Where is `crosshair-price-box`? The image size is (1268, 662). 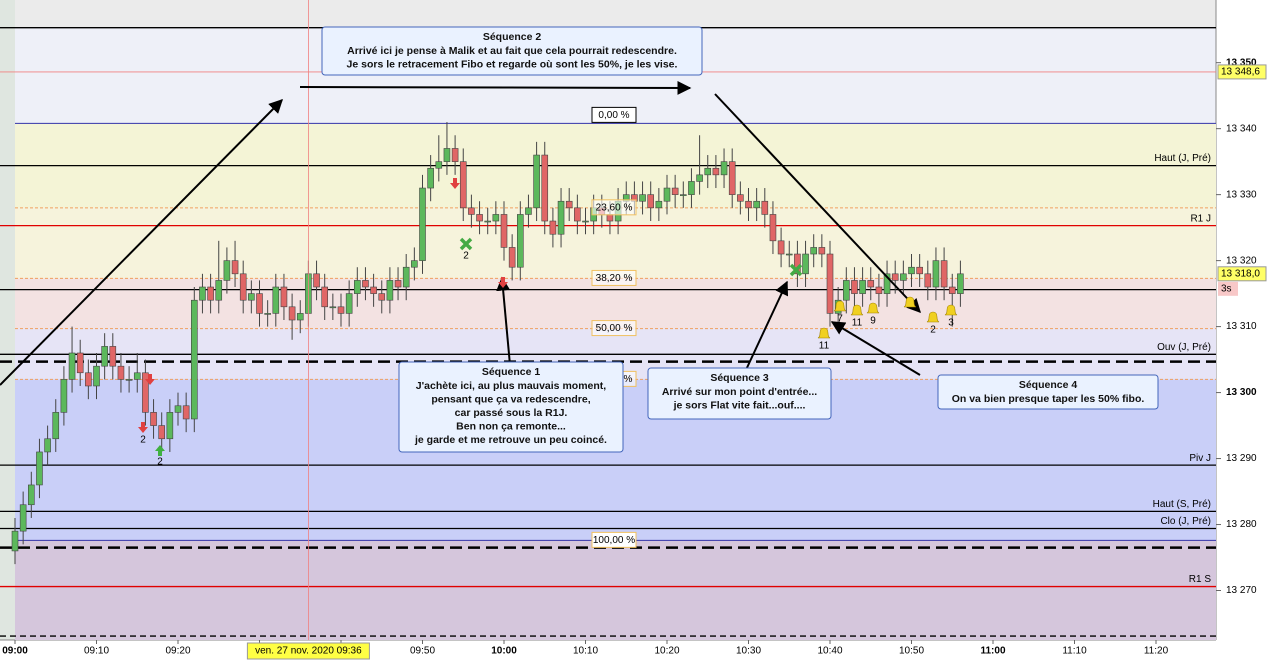
crosshair-price-box is located at coordinates (1242, 72).